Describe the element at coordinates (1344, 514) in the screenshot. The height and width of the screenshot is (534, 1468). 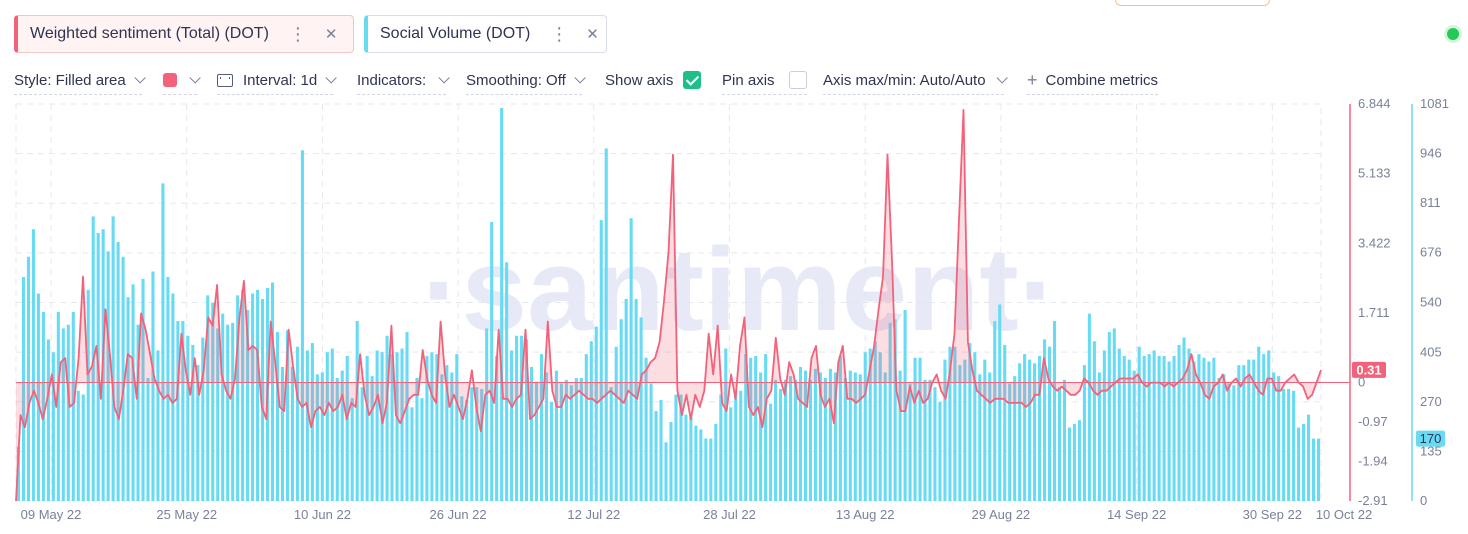
I see `x-tick-label: 10 Oct 22` at that location.